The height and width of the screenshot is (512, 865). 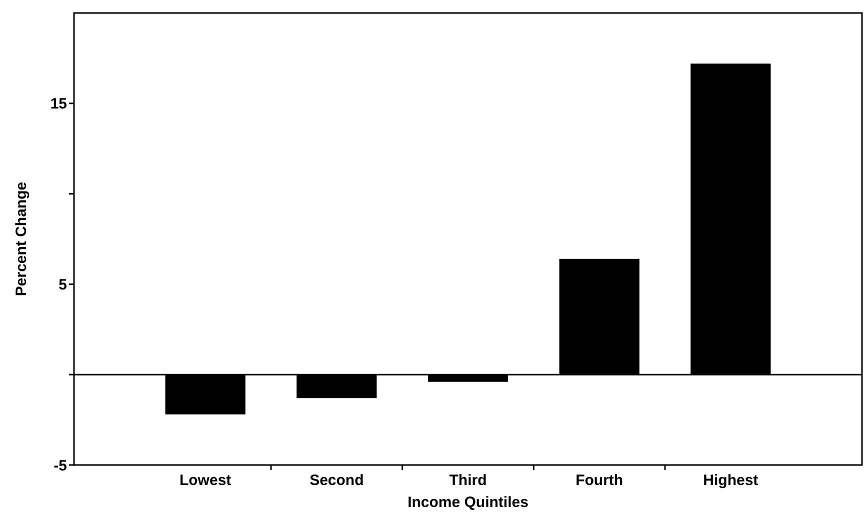 What do you see at coordinates (337, 480) in the screenshot?
I see `x-tick-label: Second` at bounding box center [337, 480].